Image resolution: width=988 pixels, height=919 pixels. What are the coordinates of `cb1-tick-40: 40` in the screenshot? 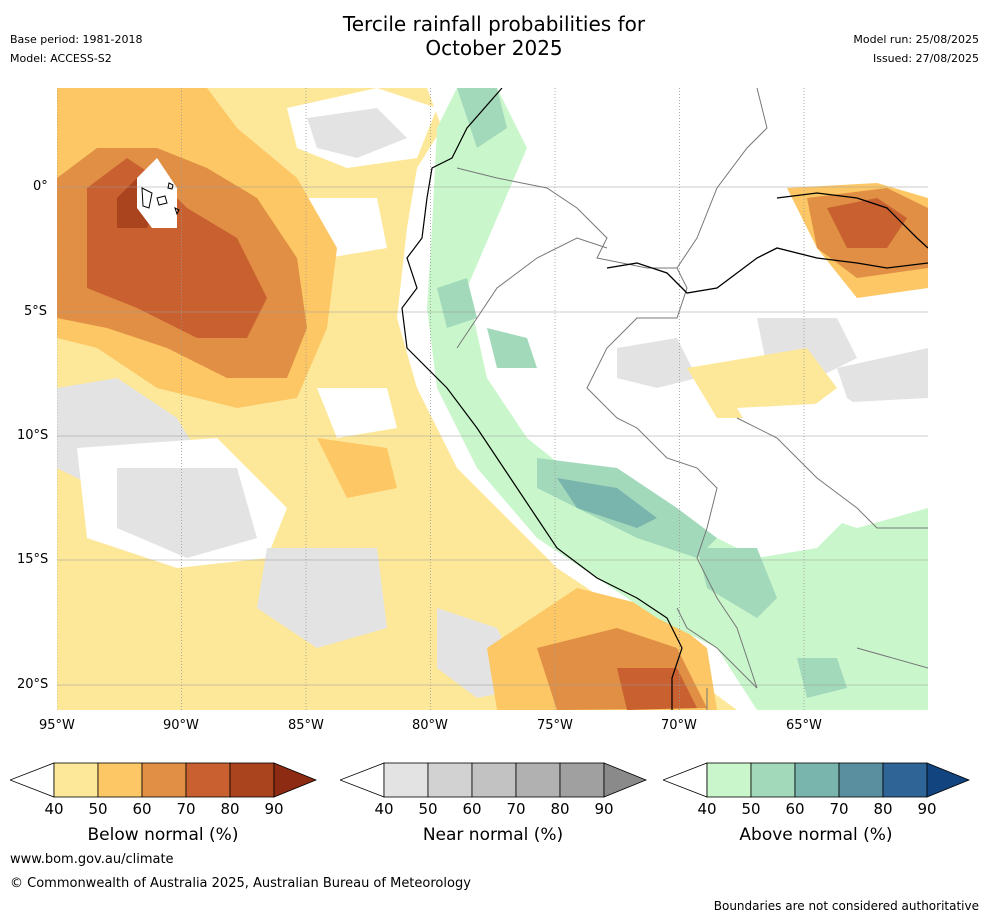 It's located at (54, 809).